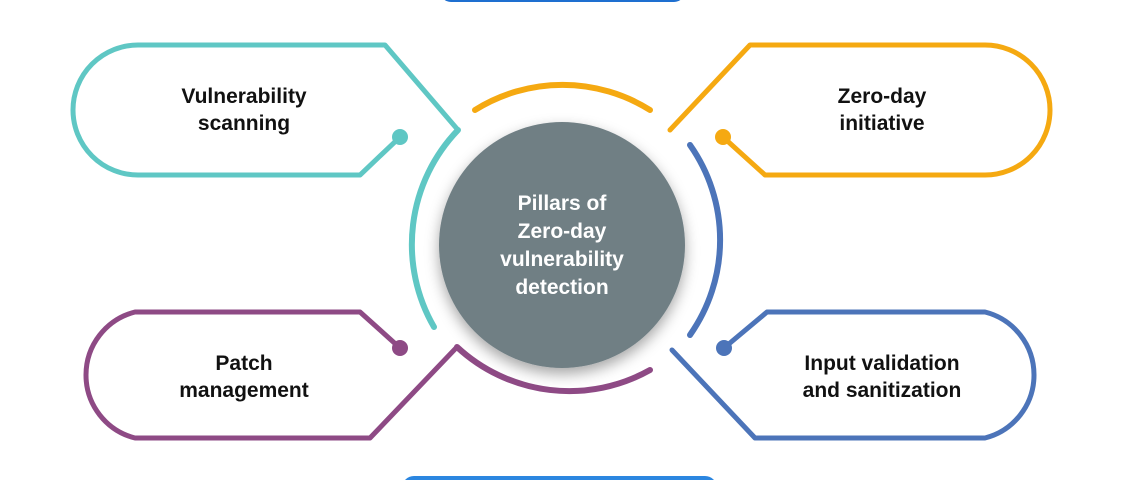 This screenshot has width=1122, height=480. I want to click on pillar-label-patch-management: Patch management, so click(244, 377).